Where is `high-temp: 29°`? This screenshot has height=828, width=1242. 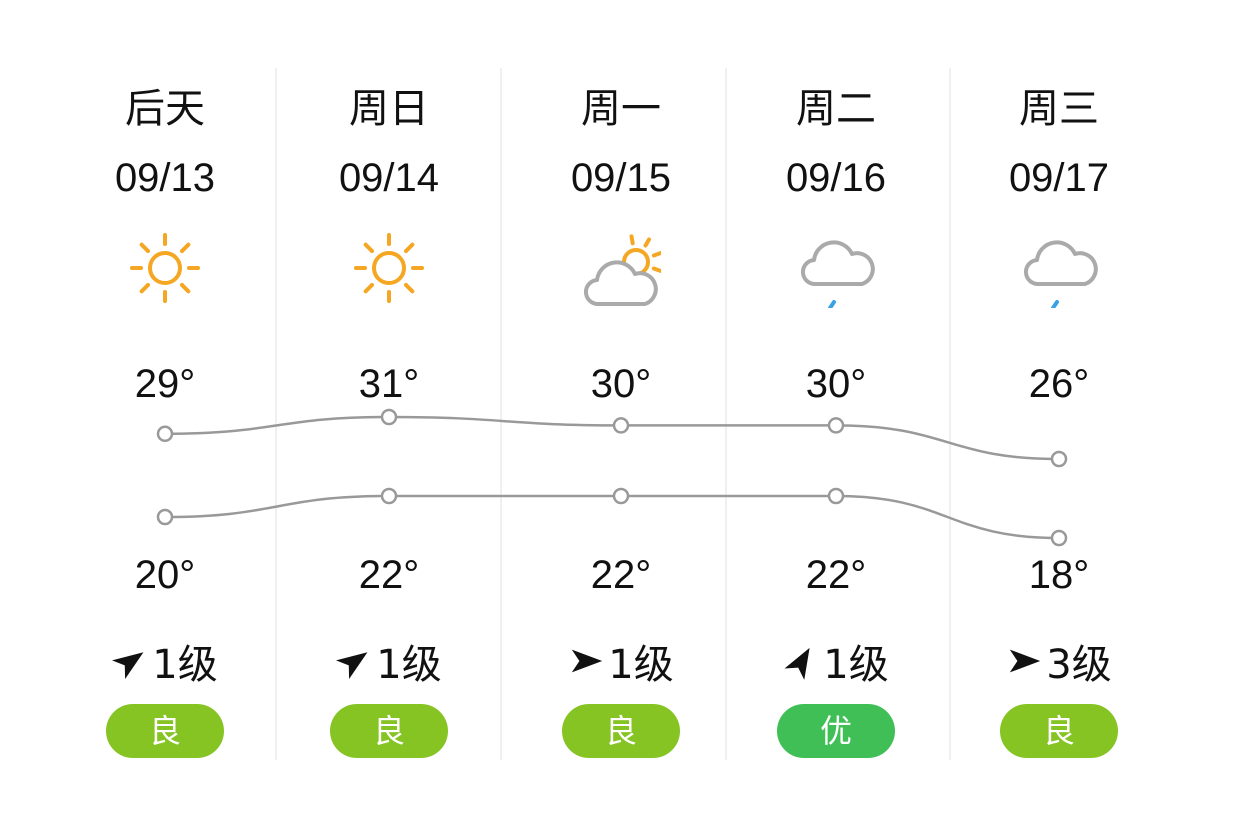
high-temp: 29° is located at coordinates (165, 384).